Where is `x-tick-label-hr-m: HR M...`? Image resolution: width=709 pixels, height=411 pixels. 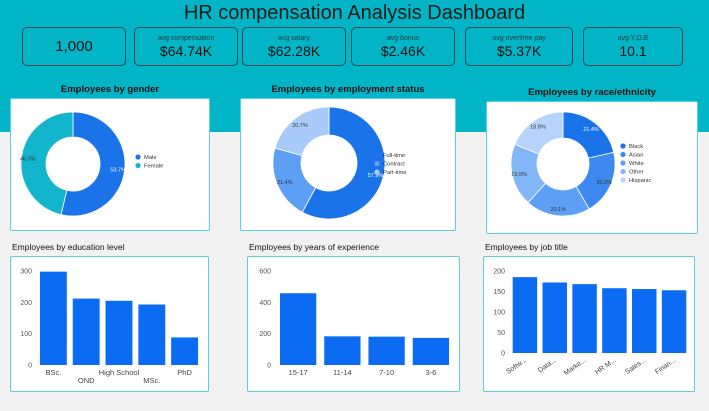 x-tick-label-hr-m: HR M... is located at coordinates (605, 366).